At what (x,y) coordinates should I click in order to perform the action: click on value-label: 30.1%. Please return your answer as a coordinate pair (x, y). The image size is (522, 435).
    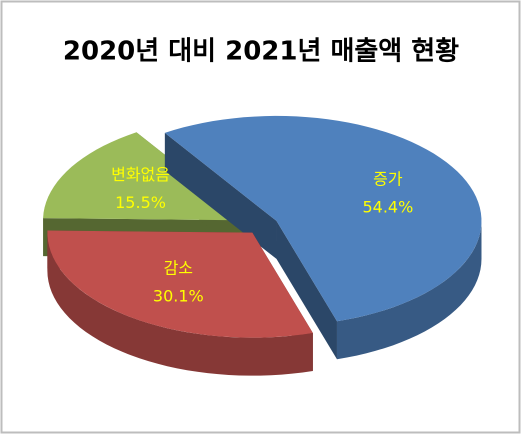
    Looking at the image, I should click on (178, 295).